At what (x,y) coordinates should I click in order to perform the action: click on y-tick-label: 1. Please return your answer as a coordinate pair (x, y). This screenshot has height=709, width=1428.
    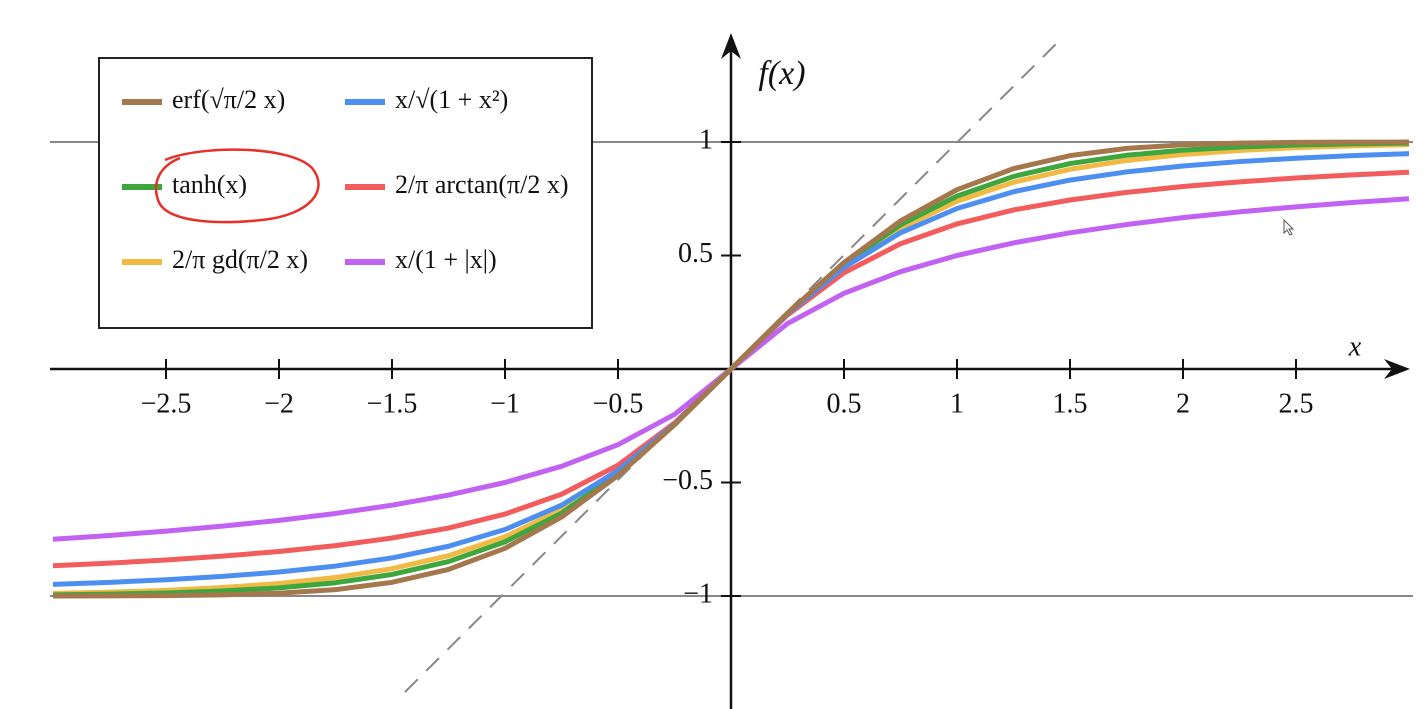
    Looking at the image, I should click on (706, 139).